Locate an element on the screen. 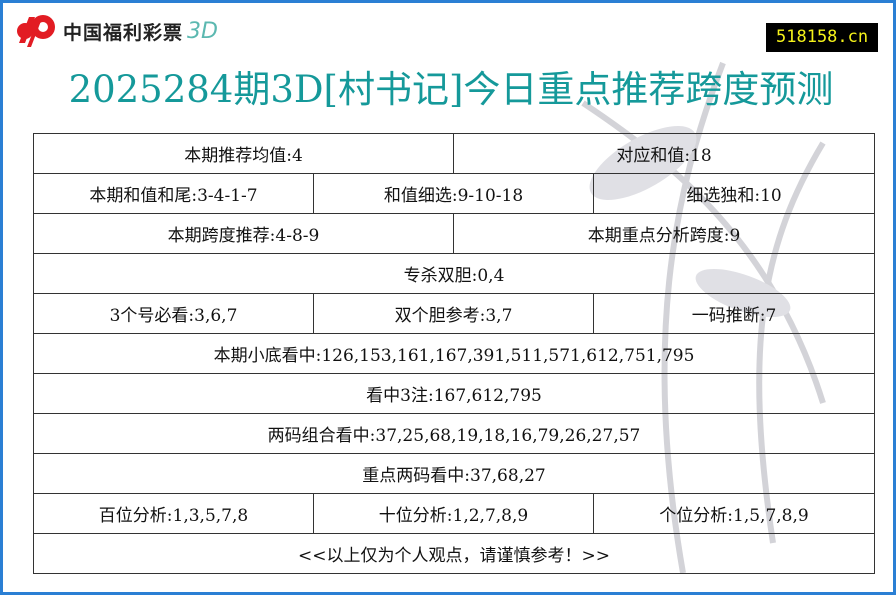 The width and height of the screenshot is (896, 595). table-cell: 个位分析:1,5,7,8,9 is located at coordinates (734, 513).